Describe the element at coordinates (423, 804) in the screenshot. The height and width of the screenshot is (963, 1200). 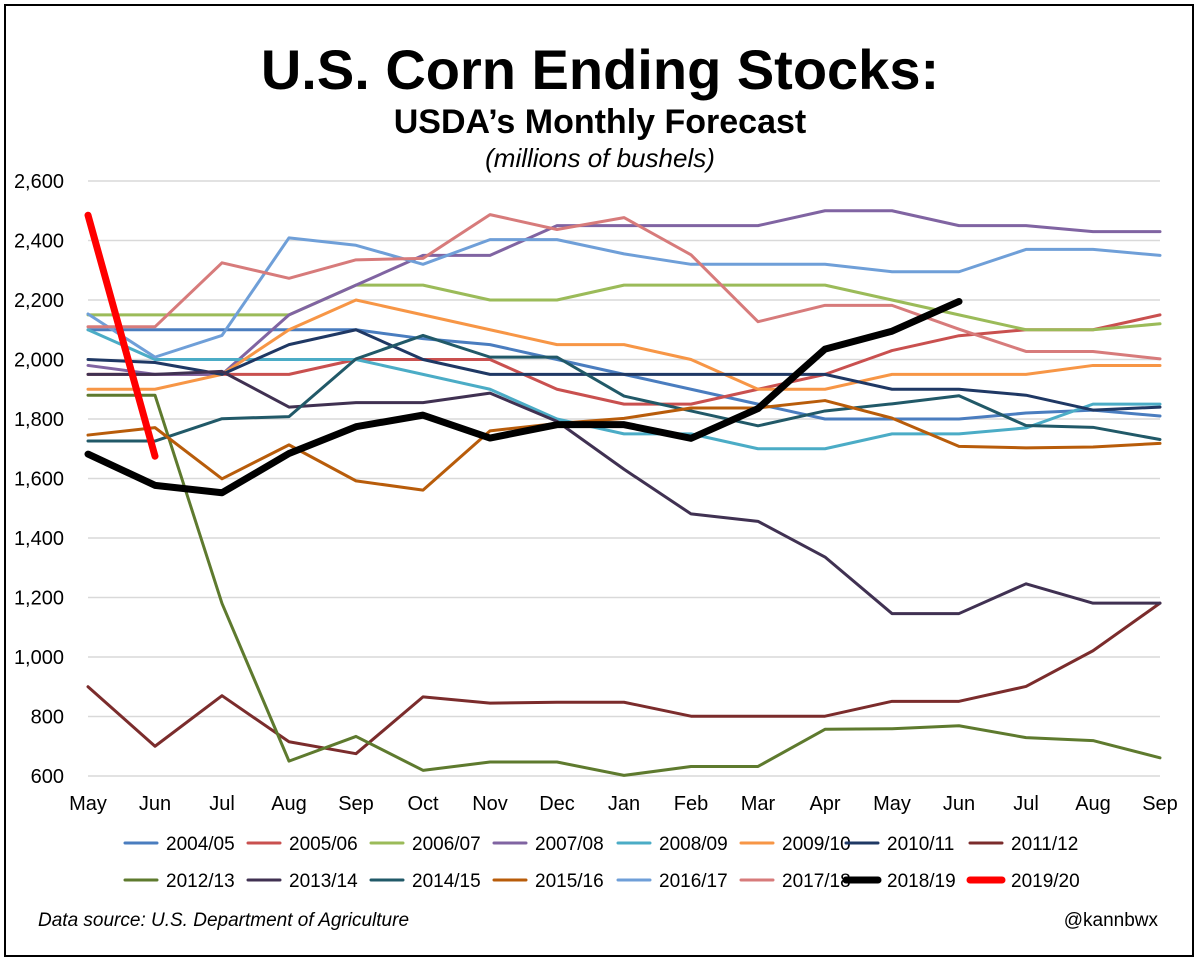
I see `x-tick-label: Oct` at that location.